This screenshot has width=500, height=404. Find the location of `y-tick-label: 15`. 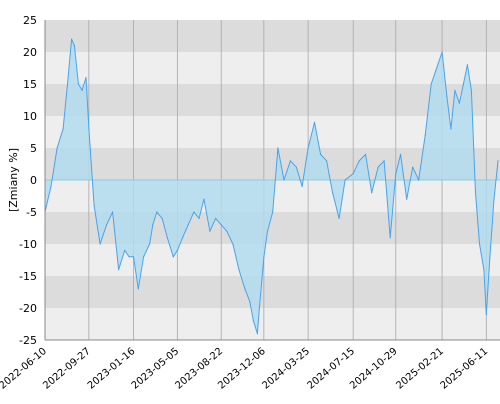

y-tick-label: 15 is located at coordinates (30, 84).